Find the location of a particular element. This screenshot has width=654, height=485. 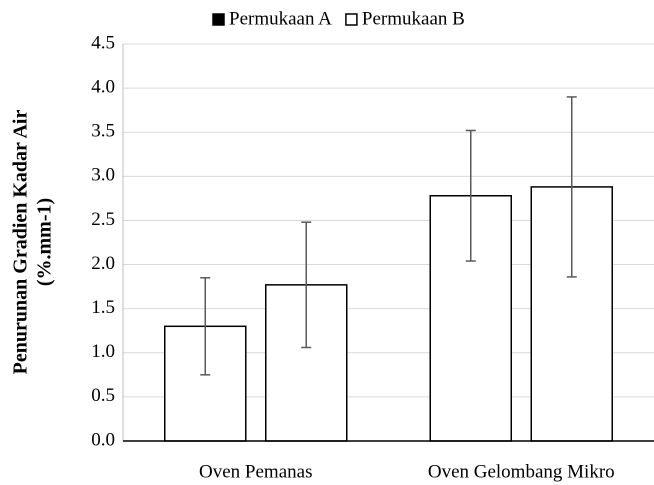

y-axis-title-line: (%.mm-1) is located at coordinates (45, 242).